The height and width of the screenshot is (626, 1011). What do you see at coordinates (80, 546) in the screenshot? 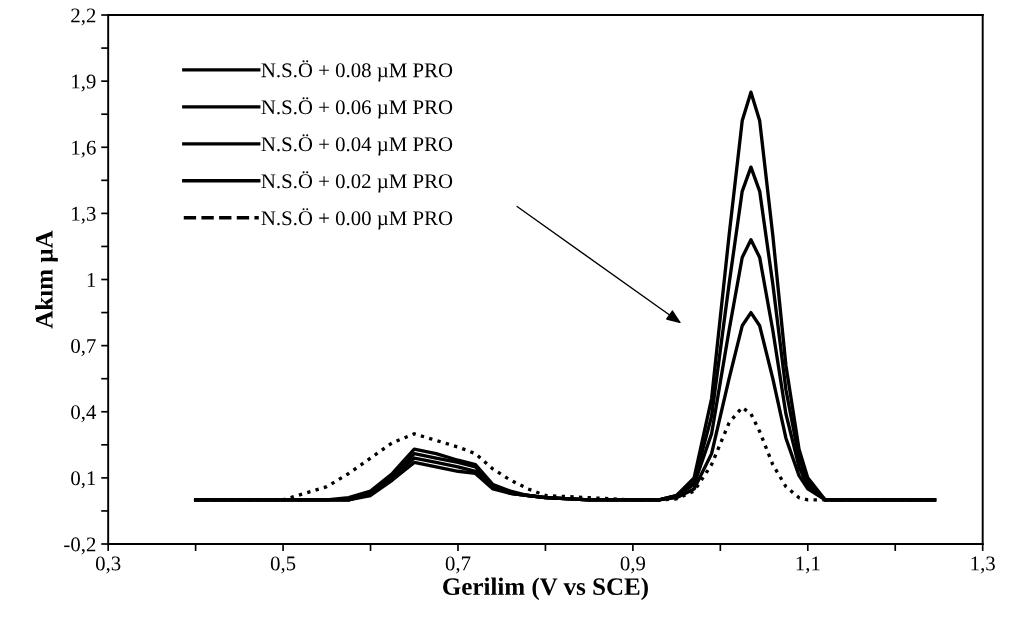
I see `y-tick-label: -0,2` at bounding box center [80, 546].